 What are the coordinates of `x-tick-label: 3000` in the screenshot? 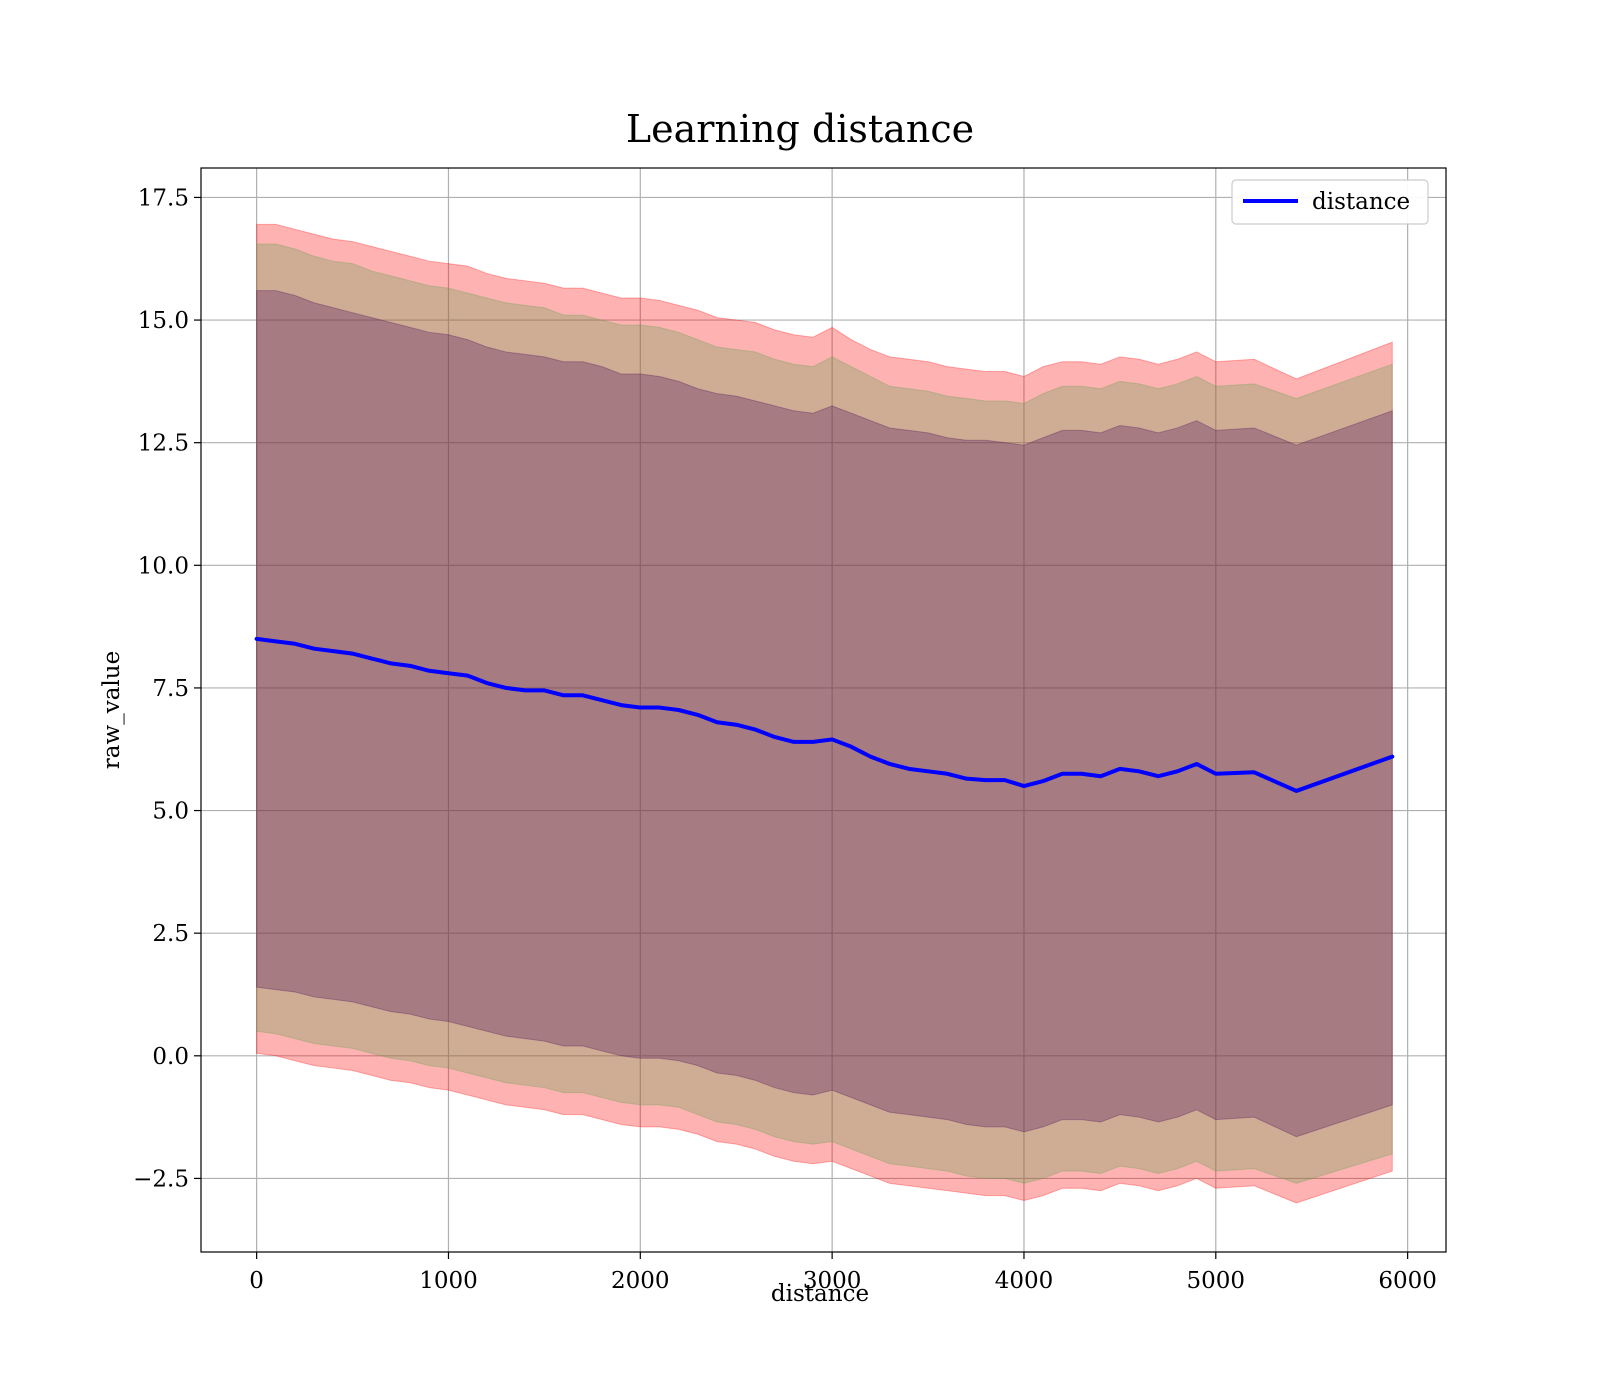 It's located at (832, 1281).